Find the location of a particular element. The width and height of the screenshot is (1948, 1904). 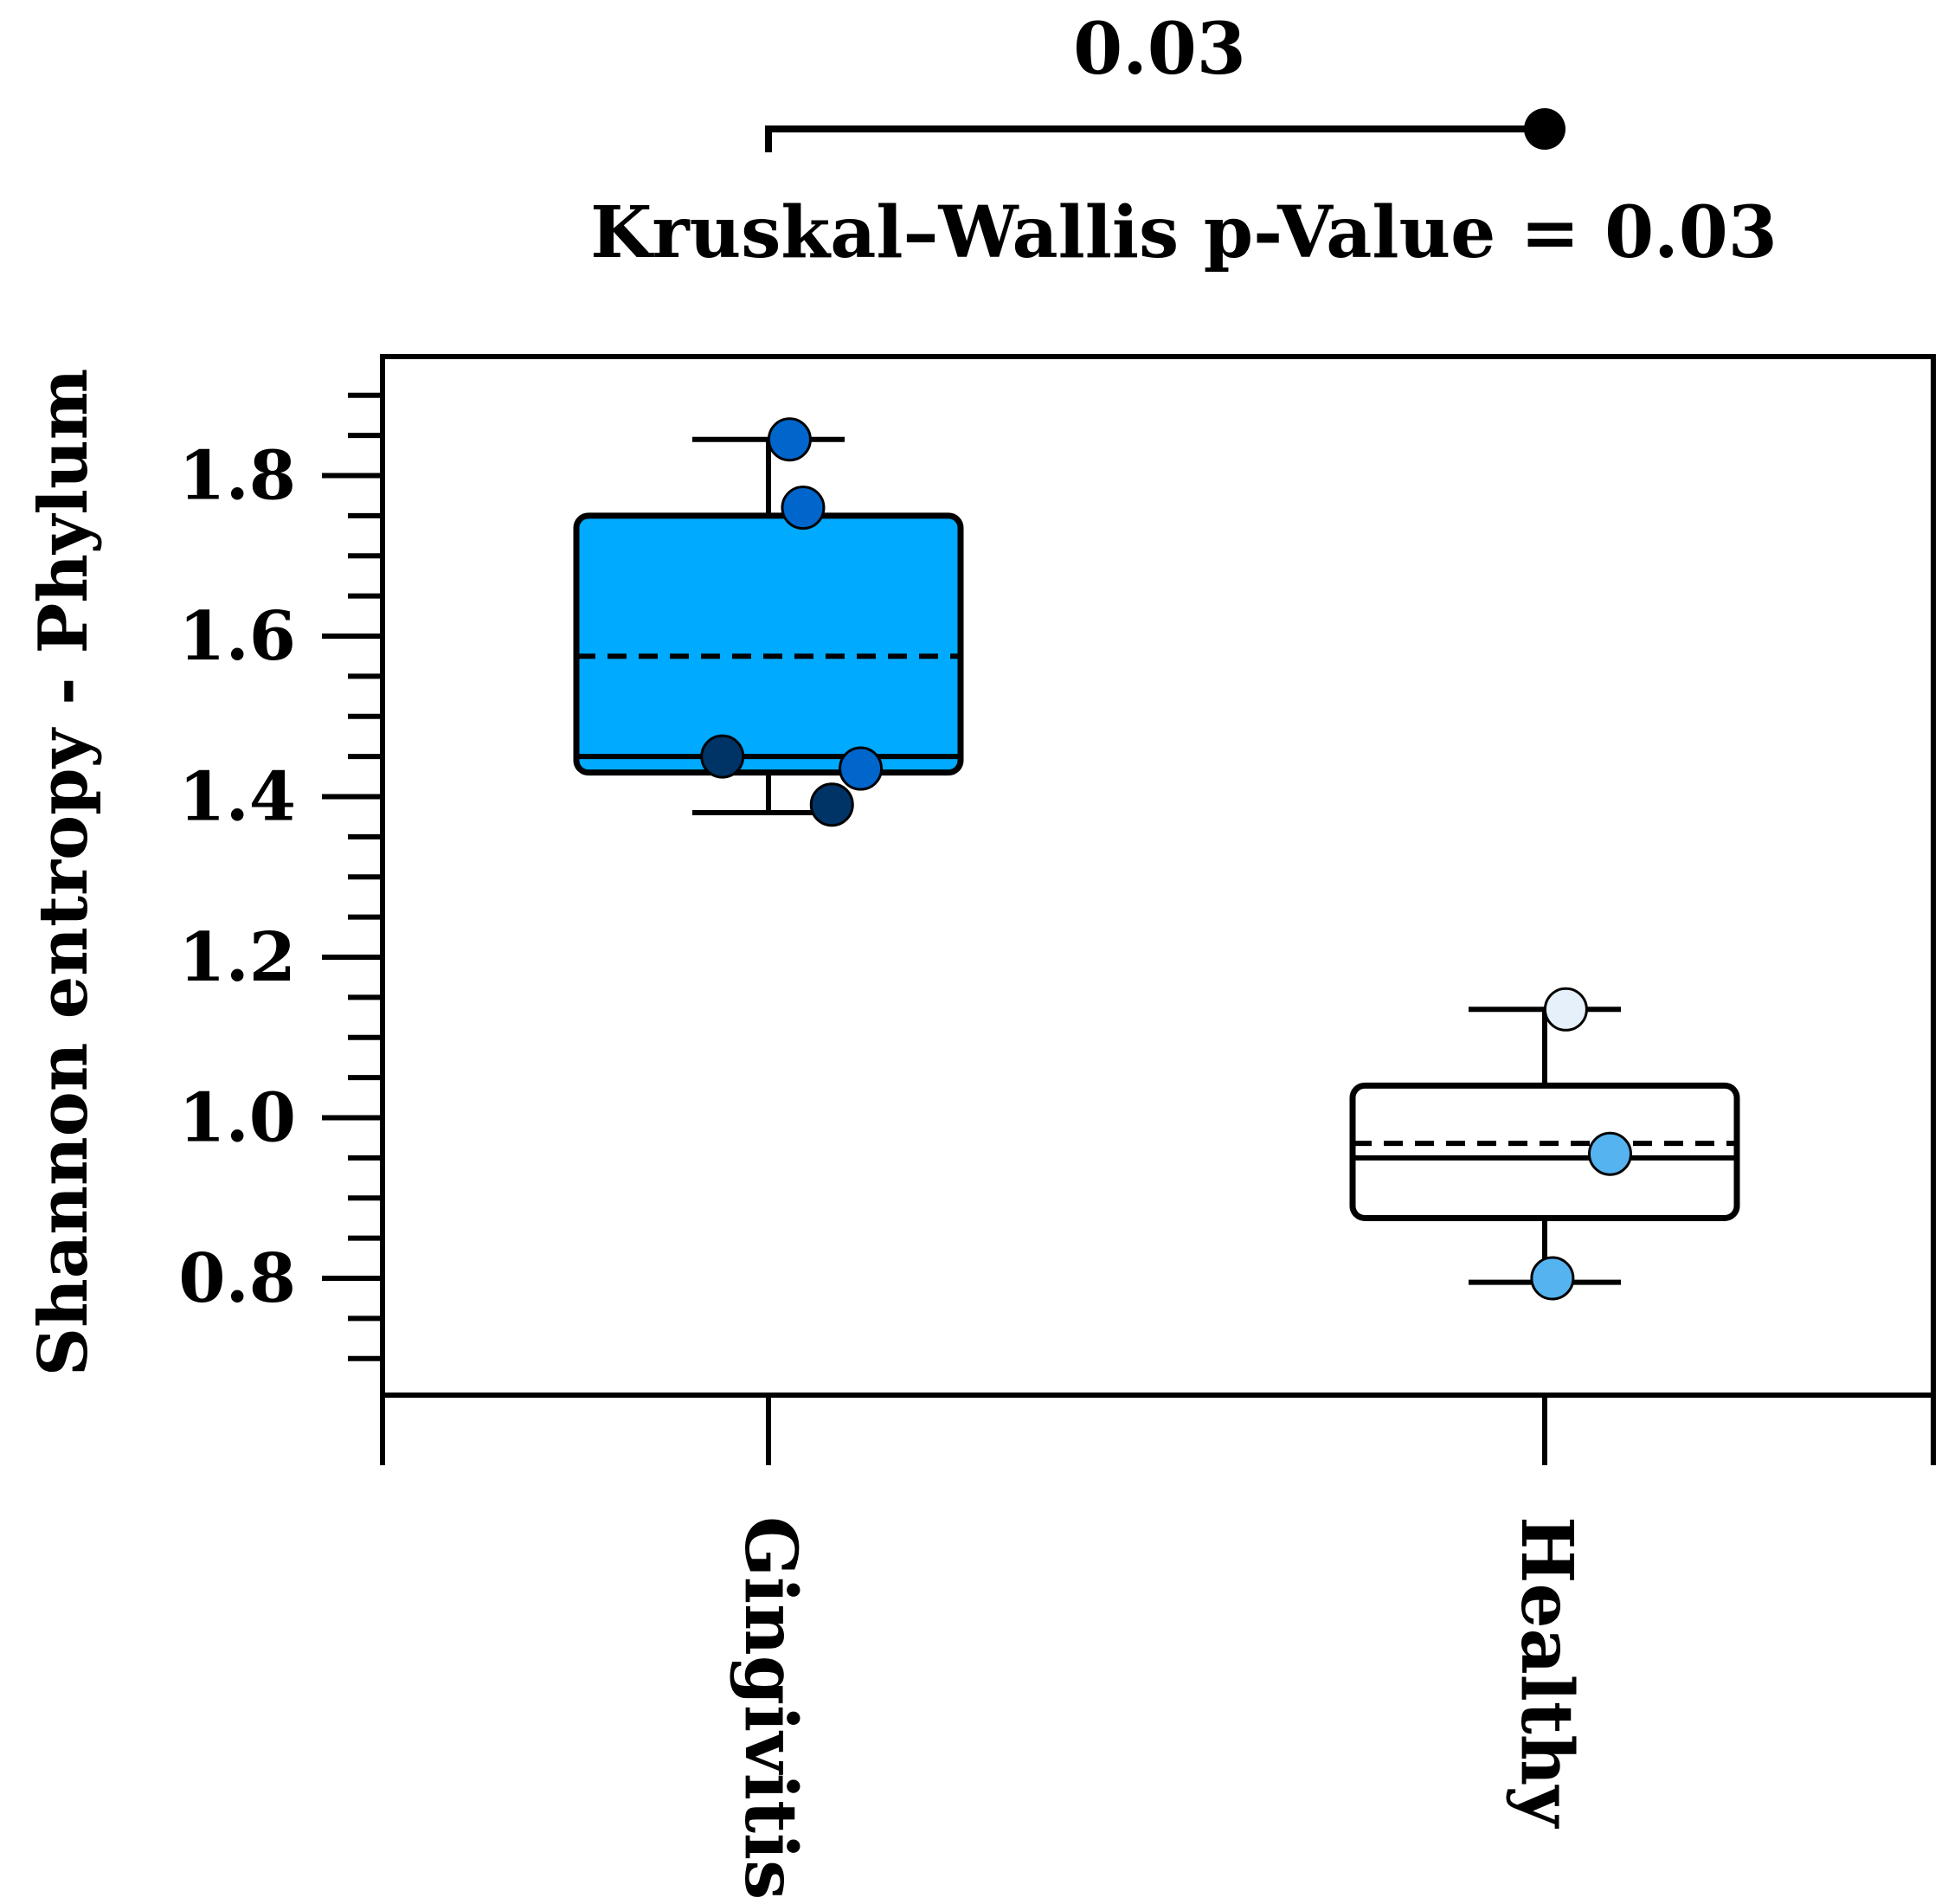

significance-bar-end-dot is located at coordinates (1544, 129).